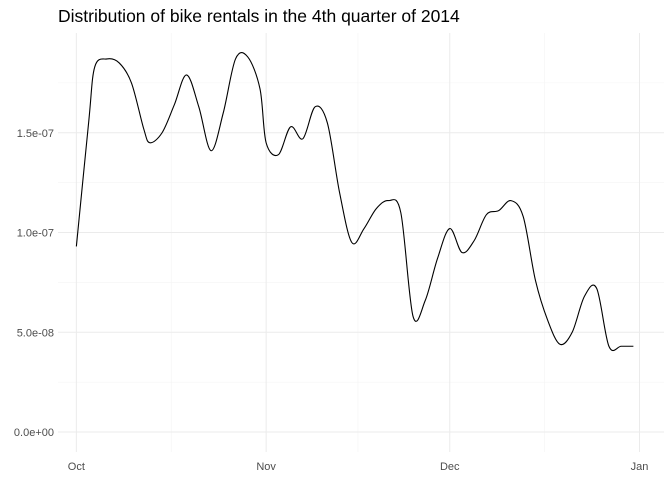 The height and width of the screenshot is (480, 672). What do you see at coordinates (358, 467) in the screenshot?
I see `x-axis-tick-labels: Oct Nov Dec Jan` at bounding box center [358, 467].